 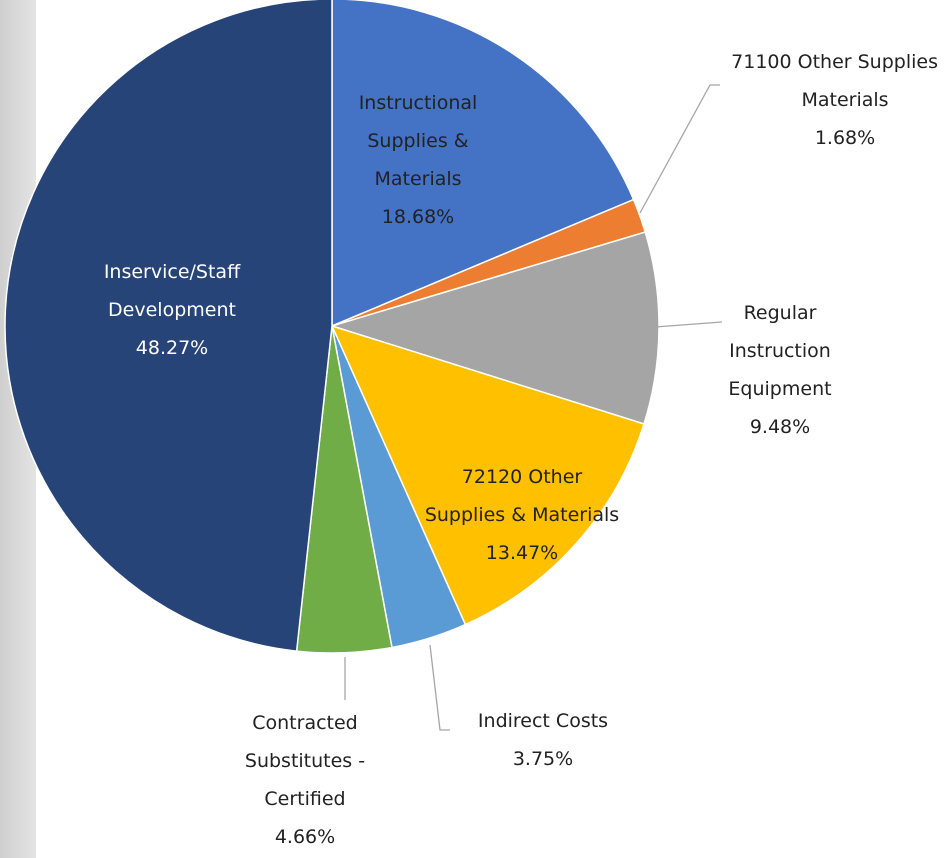 I want to click on category-label: Regular Instruction Equipment, so click(x=780, y=351).